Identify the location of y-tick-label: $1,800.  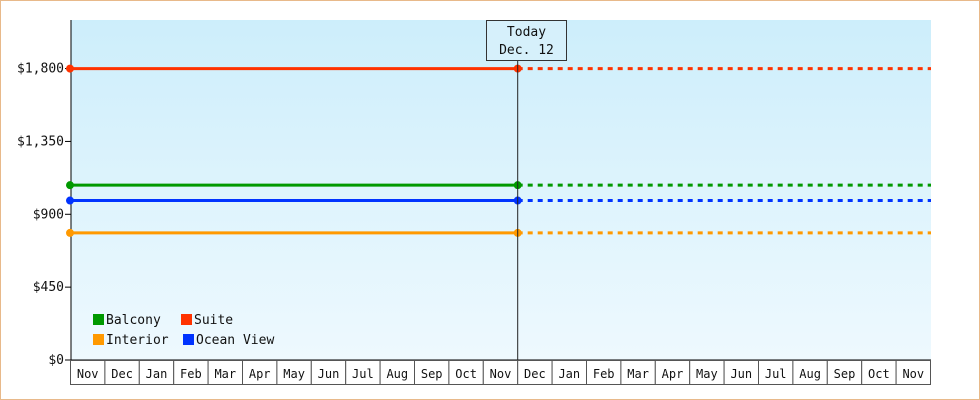
(40, 69).